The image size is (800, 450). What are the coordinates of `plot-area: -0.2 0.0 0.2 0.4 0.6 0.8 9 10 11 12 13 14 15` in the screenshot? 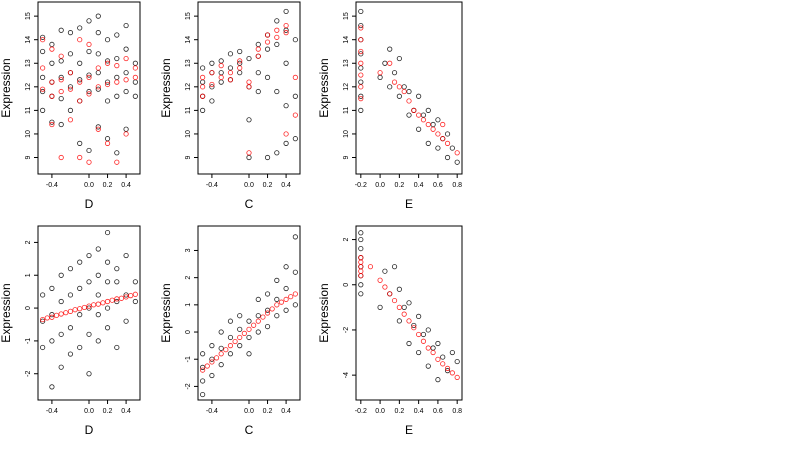 It's located at (403, 95).